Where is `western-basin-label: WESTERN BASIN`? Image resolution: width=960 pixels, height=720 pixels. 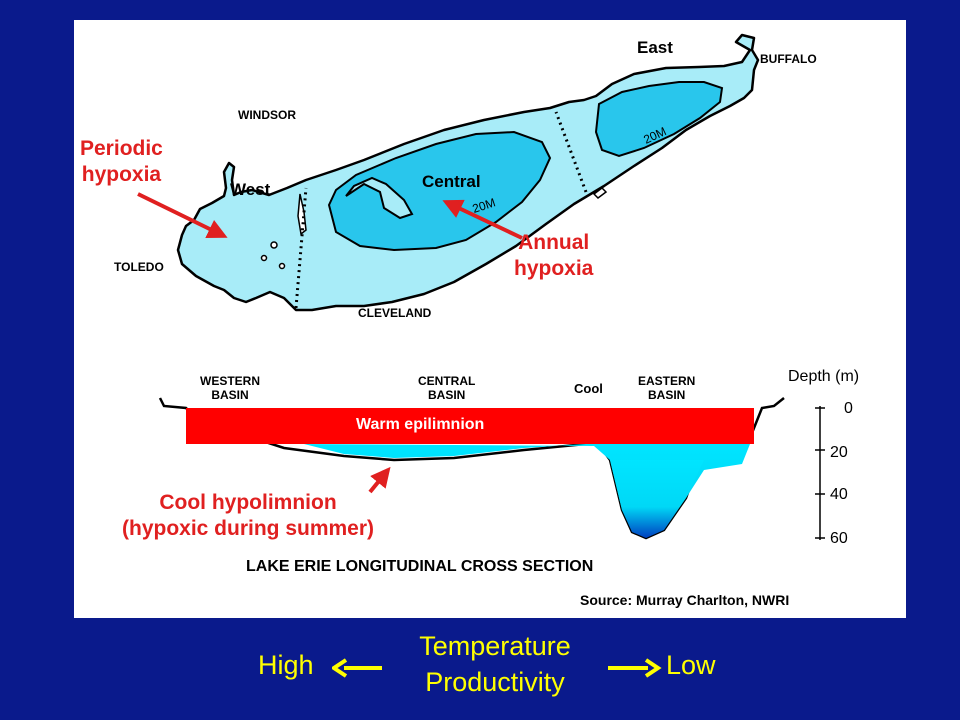 western-basin-label: WESTERN BASIN is located at coordinates (230, 388).